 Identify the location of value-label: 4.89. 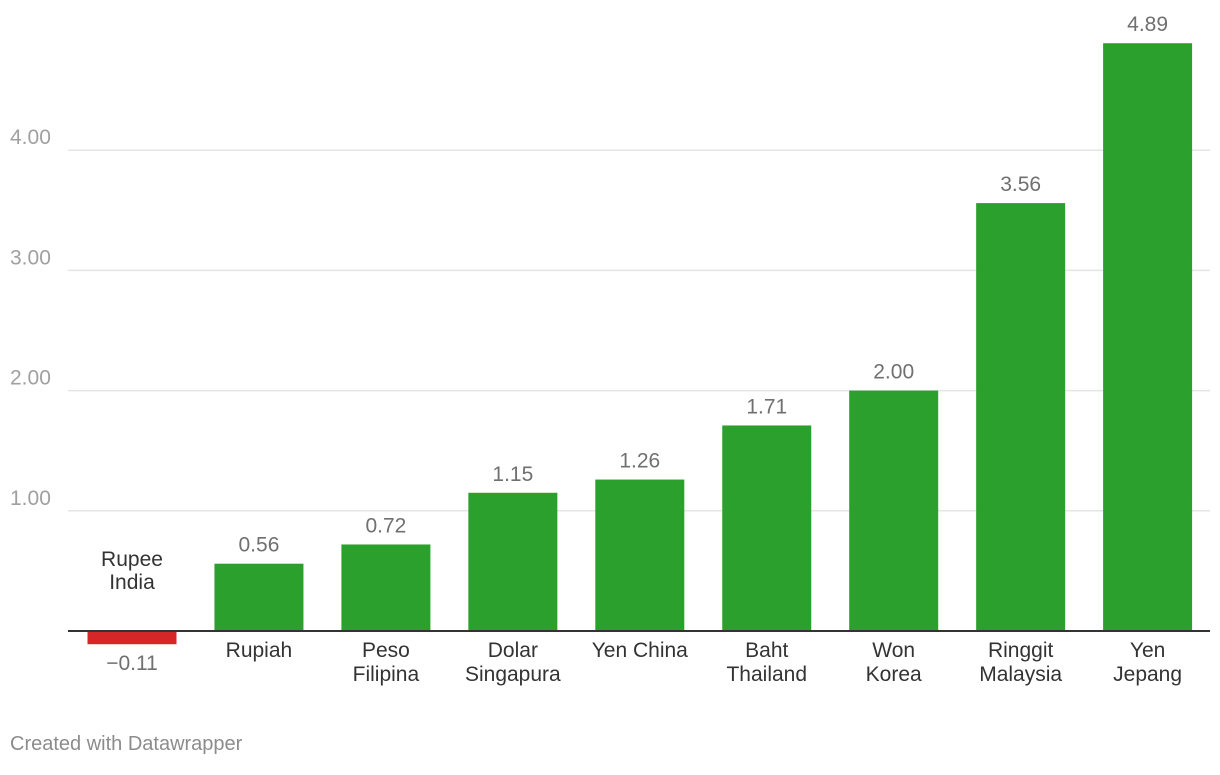
(1147, 24).